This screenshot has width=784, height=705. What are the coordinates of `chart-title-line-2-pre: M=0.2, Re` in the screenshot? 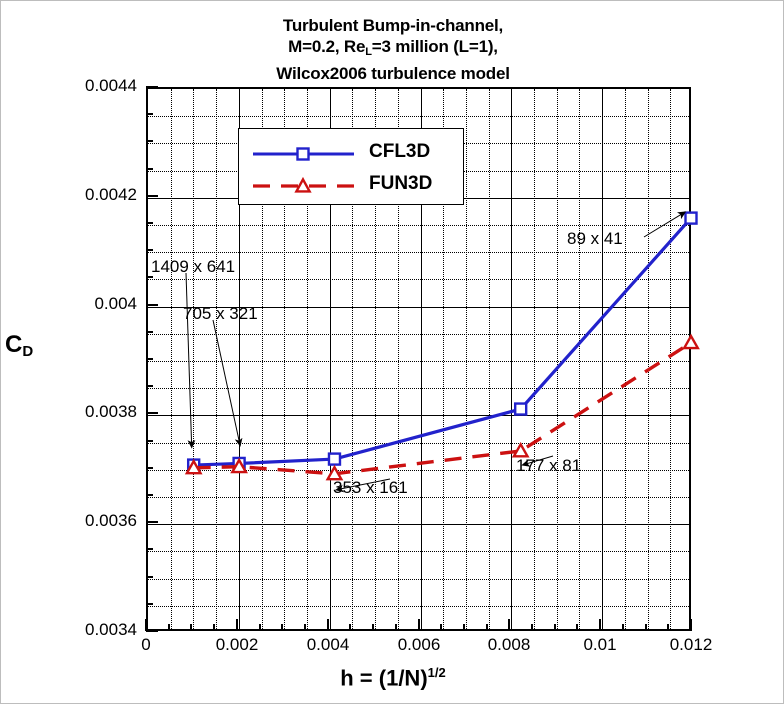 It's located at (327, 46).